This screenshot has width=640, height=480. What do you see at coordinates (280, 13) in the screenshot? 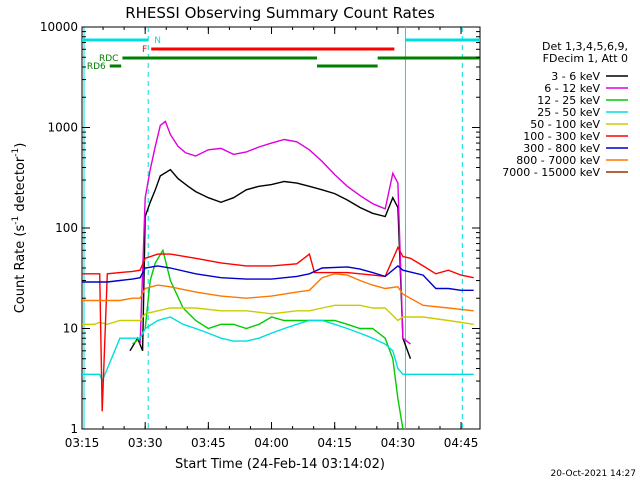
I see `chart-title: RHESSI Observing Summary Count Rates` at bounding box center [280, 13].